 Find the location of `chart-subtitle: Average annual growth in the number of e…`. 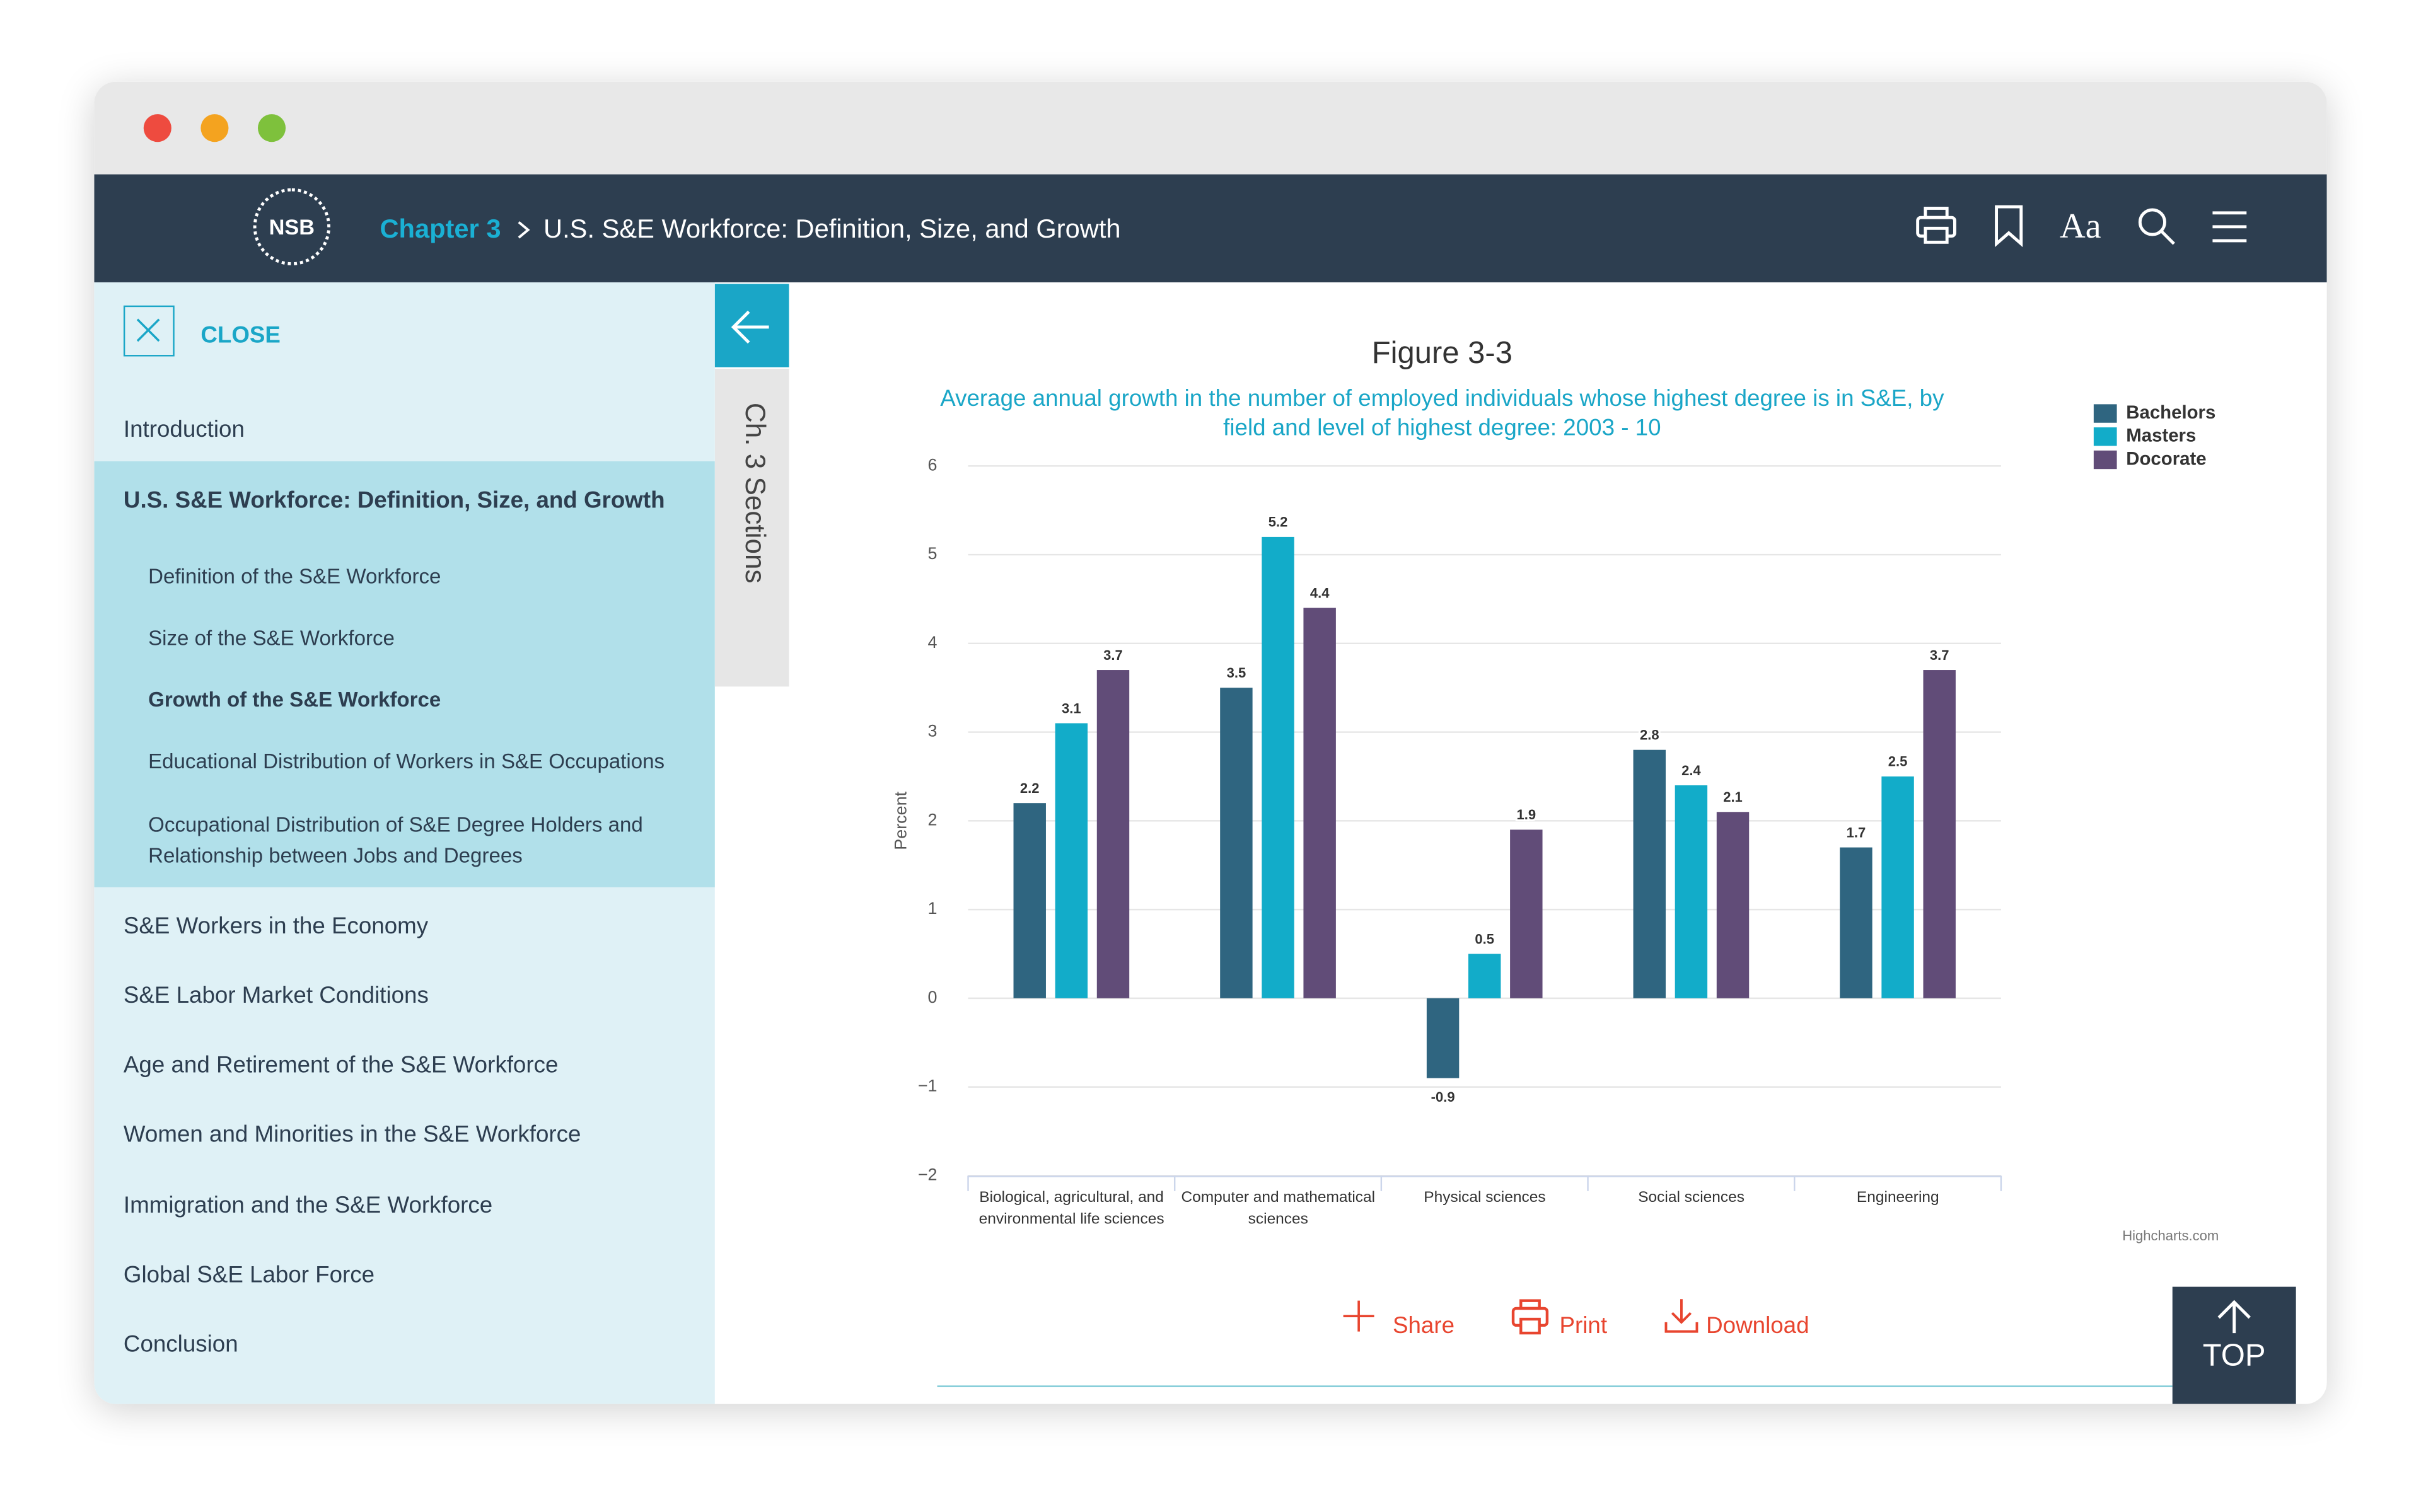

chart-subtitle: Average annual growth in the number of e… is located at coordinates (1442, 414).